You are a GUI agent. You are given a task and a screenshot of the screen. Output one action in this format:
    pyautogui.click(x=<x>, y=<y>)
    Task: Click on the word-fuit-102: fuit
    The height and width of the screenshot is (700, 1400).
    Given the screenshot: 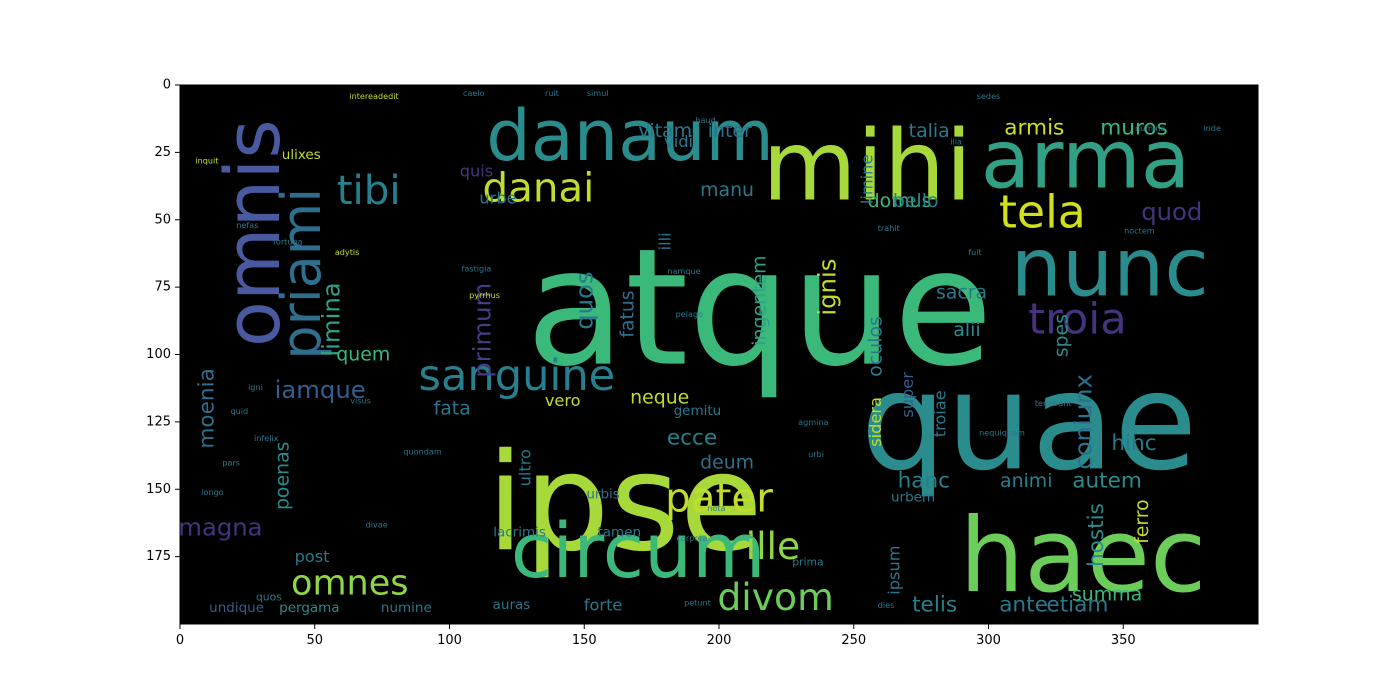 What is the action you would take?
    pyautogui.click(x=974, y=252)
    